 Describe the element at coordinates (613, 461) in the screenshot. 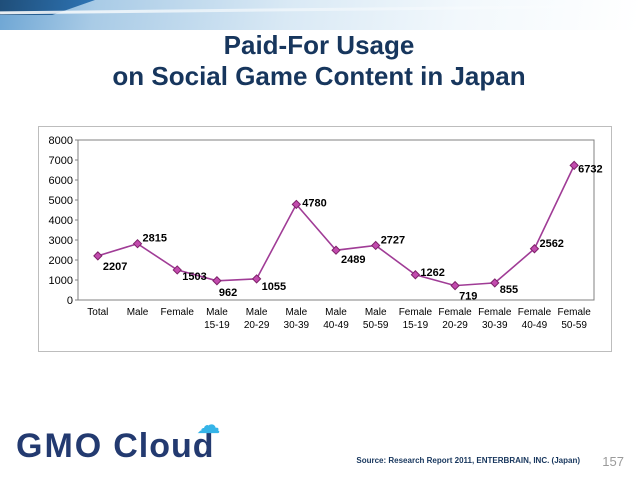

I see `page-number: 157` at that location.